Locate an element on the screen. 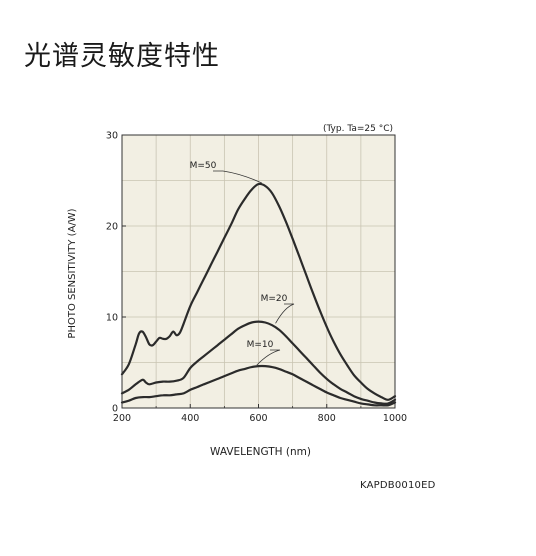  y-tick-label: 10 is located at coordinates (112, 318).